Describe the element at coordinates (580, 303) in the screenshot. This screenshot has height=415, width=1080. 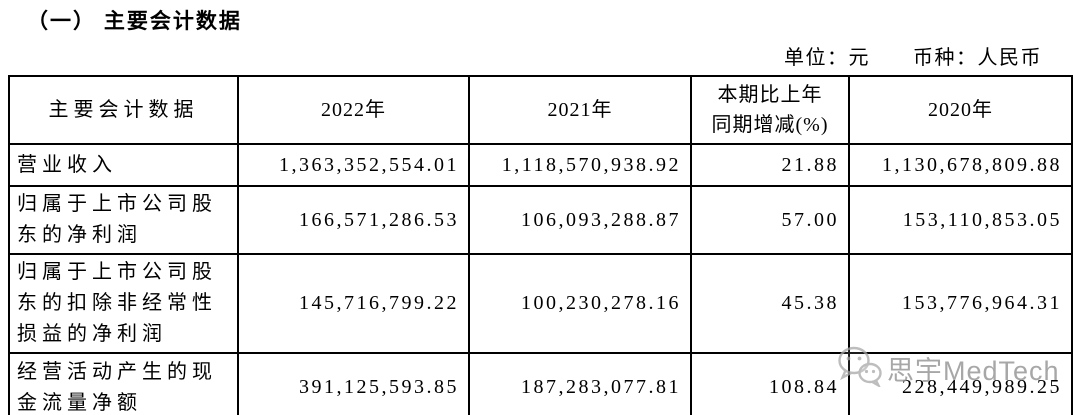
I see `value-2021: 100,230,278.16` at that location.